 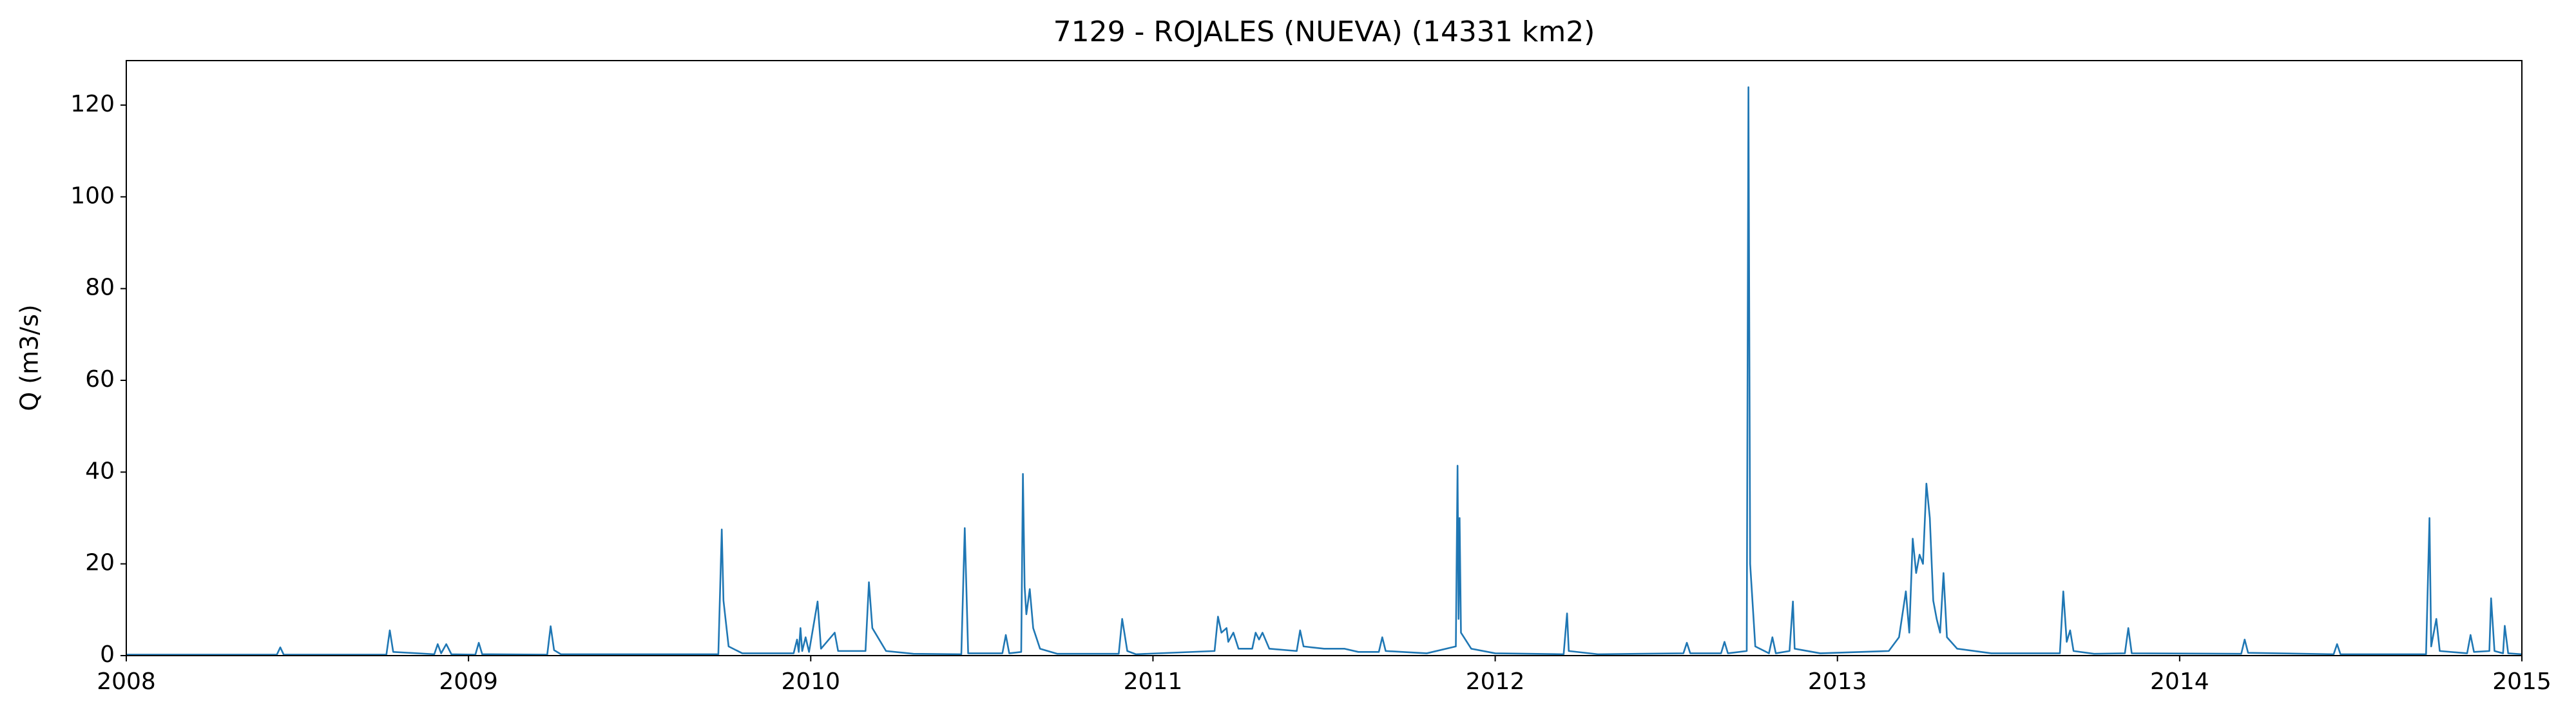 What do you see at coordinates (93, 196) in the screenshot?
I see `y-tick-label: 100` at bounding box center [93, 196].